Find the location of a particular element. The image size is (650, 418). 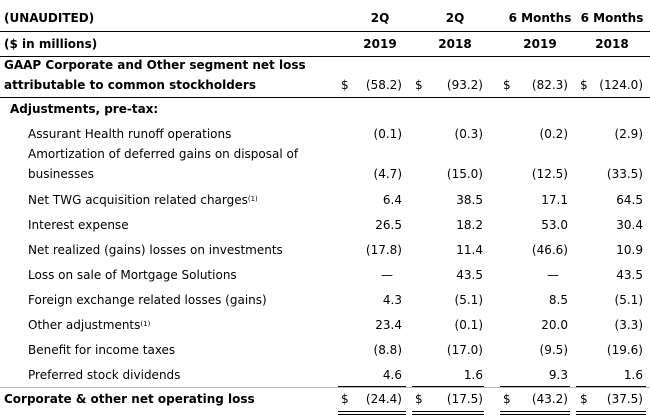

row-value-col3: (9.5) is located at coordinates (553, 350).